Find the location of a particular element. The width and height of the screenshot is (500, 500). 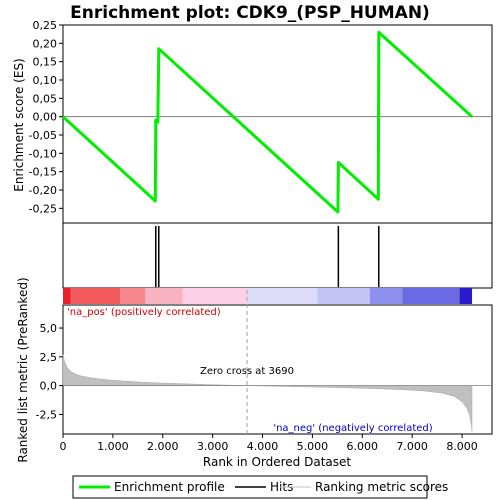

positive-correlated-label: 'na_pos' (positively correlated) is located at coordinates (144, 312).